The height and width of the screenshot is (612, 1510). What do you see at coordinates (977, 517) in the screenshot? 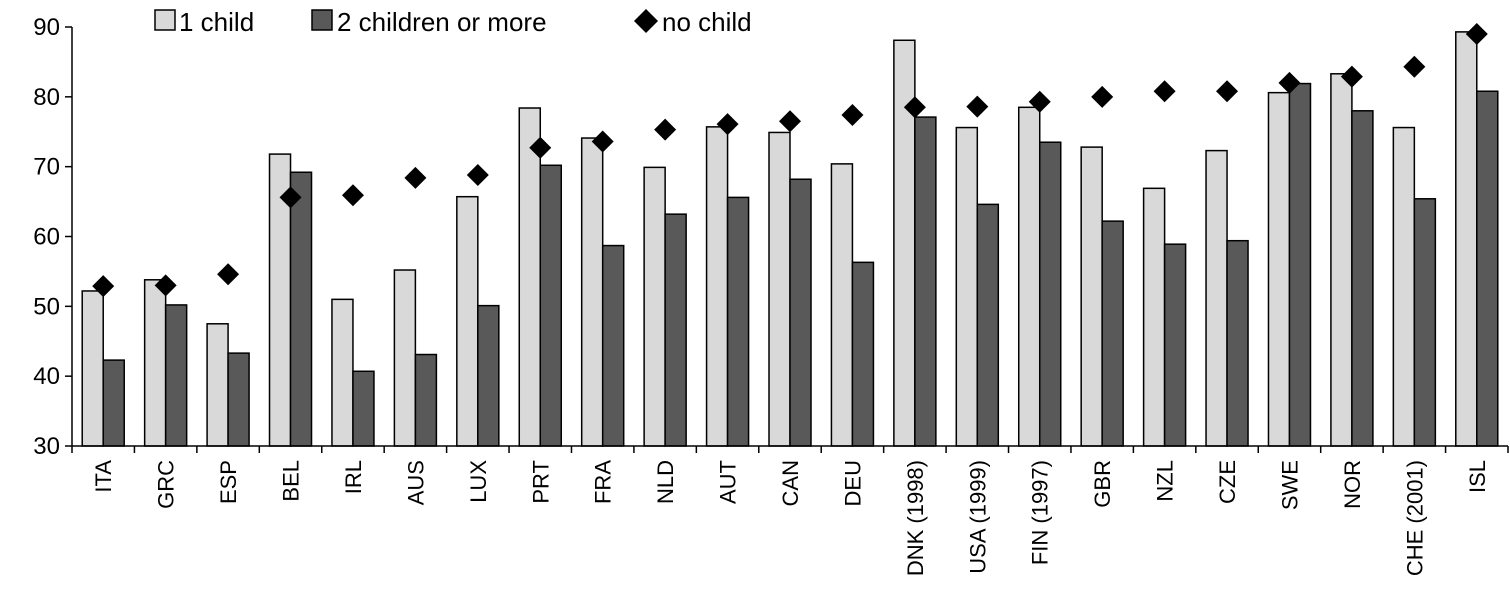
I see `x-category-label: USA (1999)` at bounding box center [977, 517].